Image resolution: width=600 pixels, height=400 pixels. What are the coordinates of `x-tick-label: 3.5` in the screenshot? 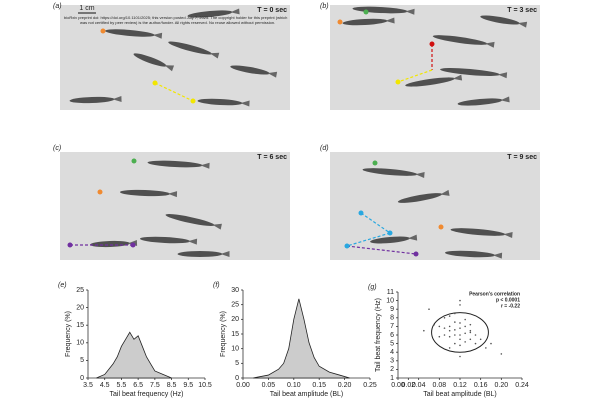 It's located at (88, 385).